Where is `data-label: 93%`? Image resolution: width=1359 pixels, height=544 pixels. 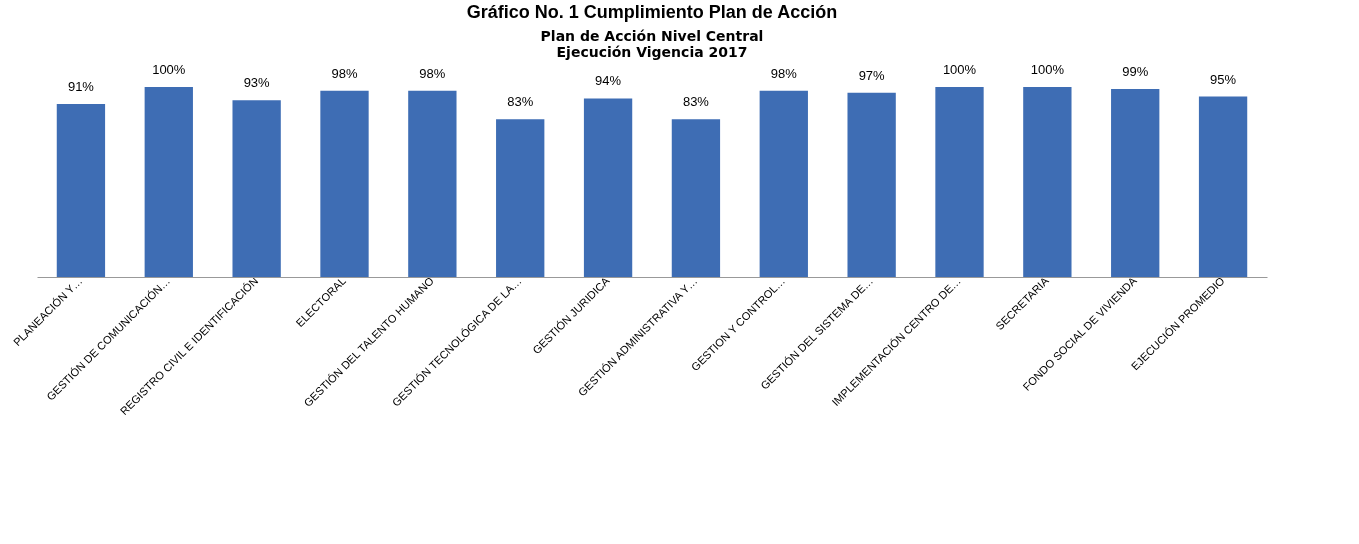
data-label: 93% is located at coordinates (257, 83).